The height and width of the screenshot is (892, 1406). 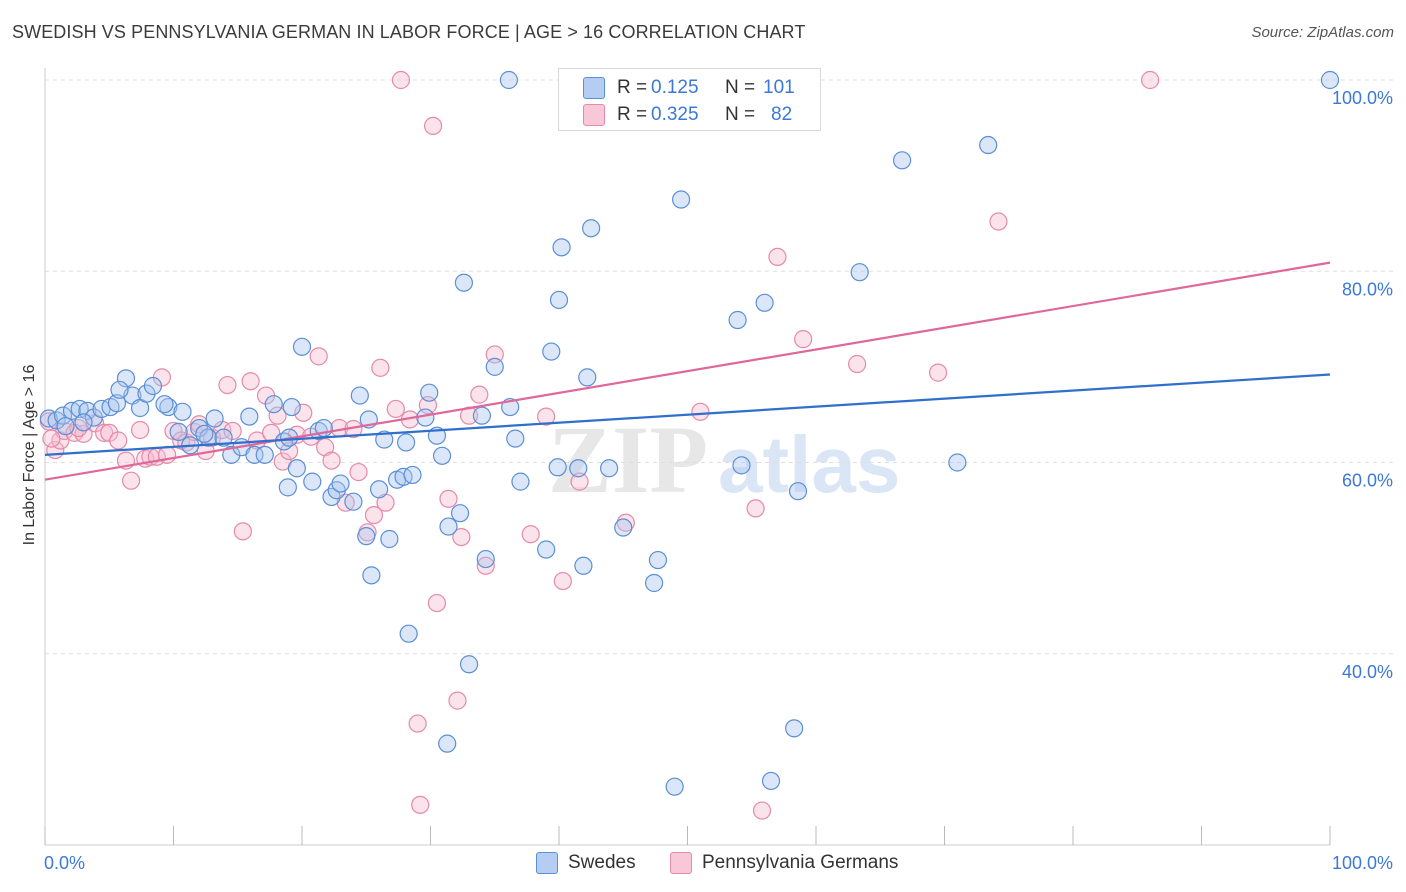 I want to click on pennsylvania-germans-legend-label: Pennsylvania Germans, so click(x=800, y=862).